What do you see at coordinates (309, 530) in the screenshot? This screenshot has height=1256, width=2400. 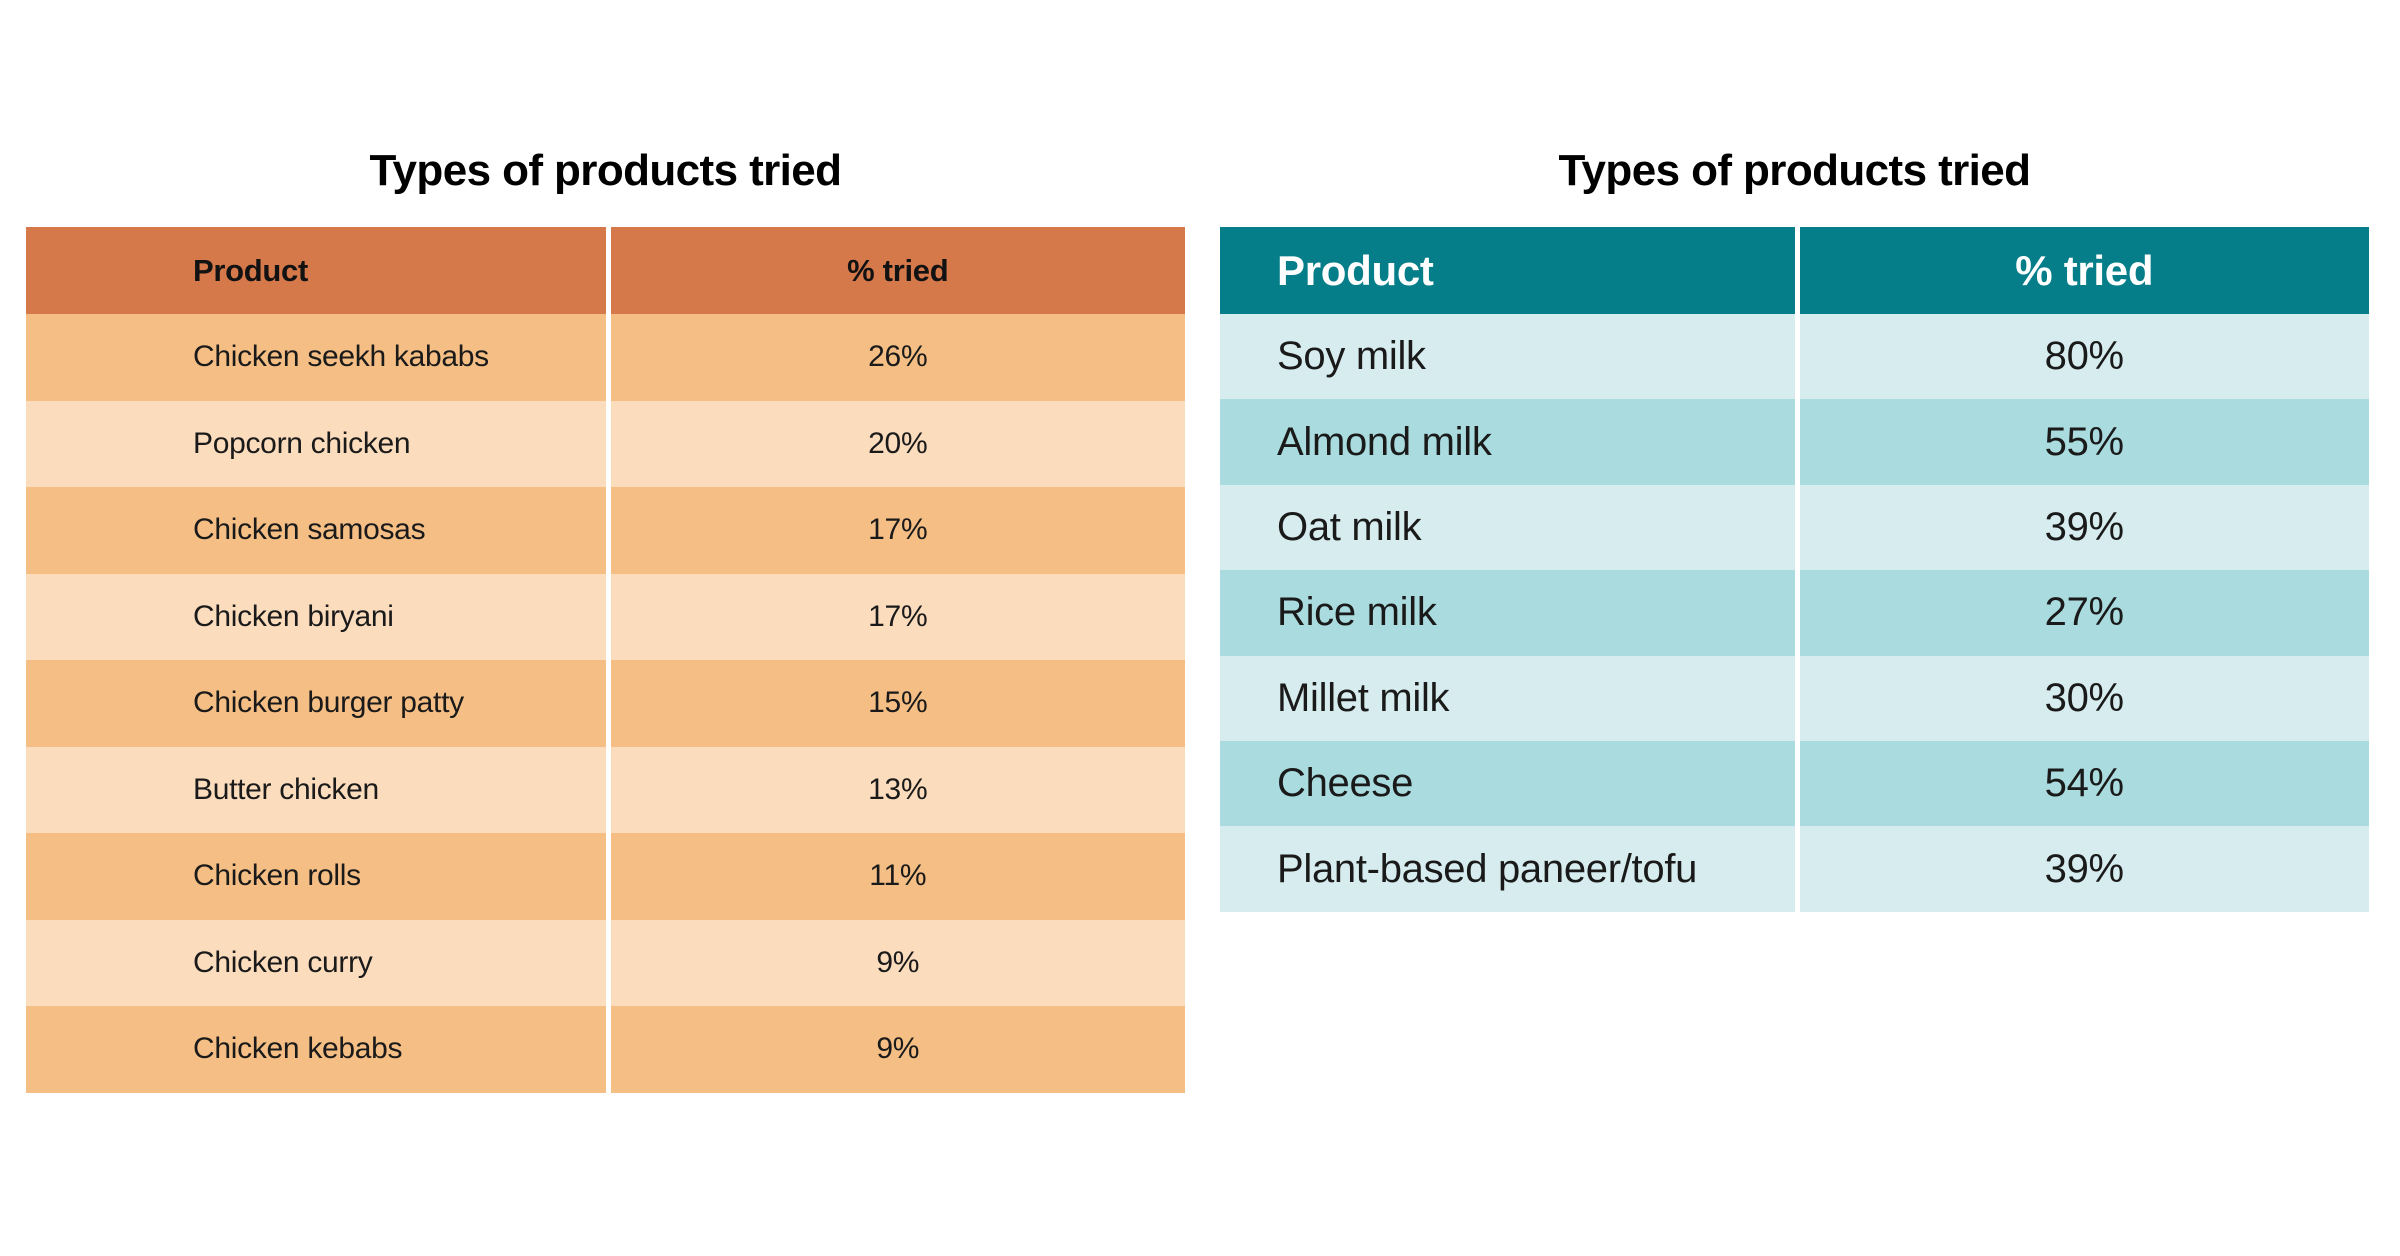 I see `product-cell: Chicken samosas` at bounding box center [309, 530].